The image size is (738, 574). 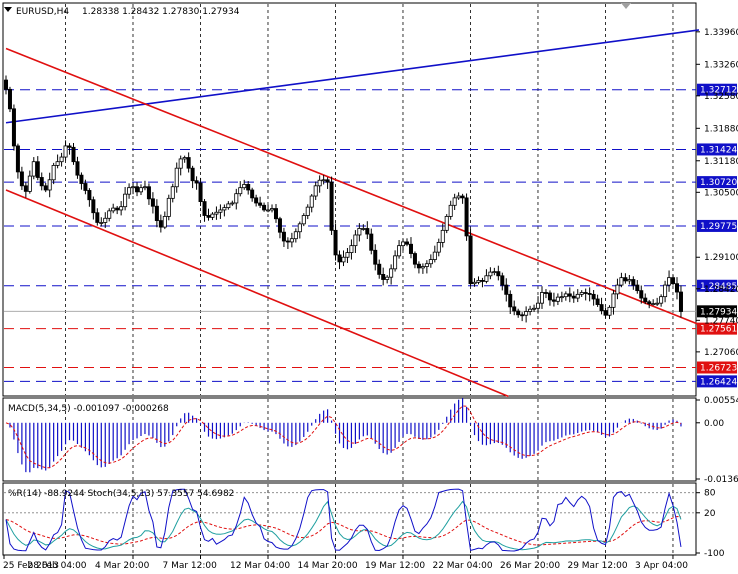 I want to click on macd-axis: 0.005549 0.00 -0.013690, so click(x=717, y=440).